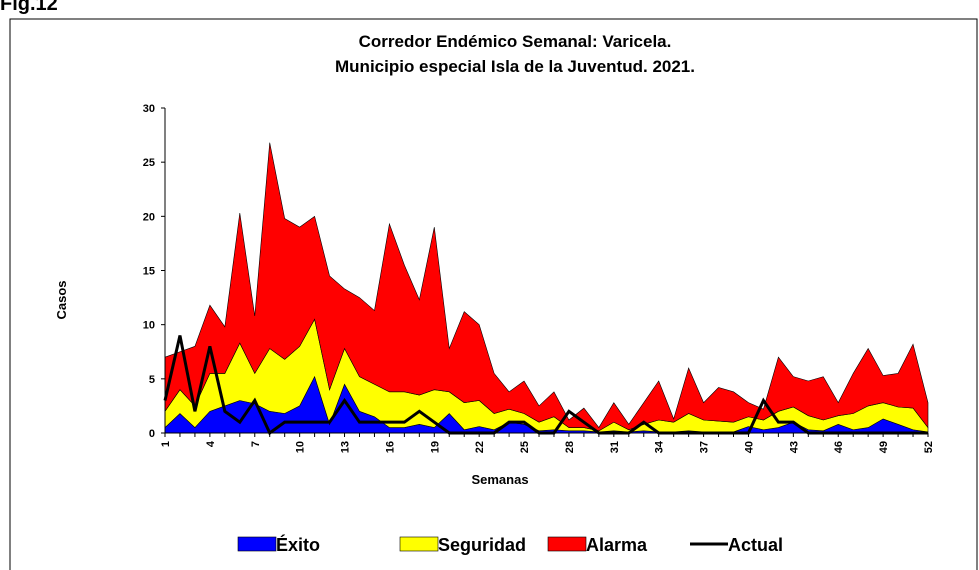 The height and width of the screenshot is (570, 979). What do you see at coordinates (149, 163) in the screenshot?
I see `y-tick-label: 25` at bounding box center [149, 163].